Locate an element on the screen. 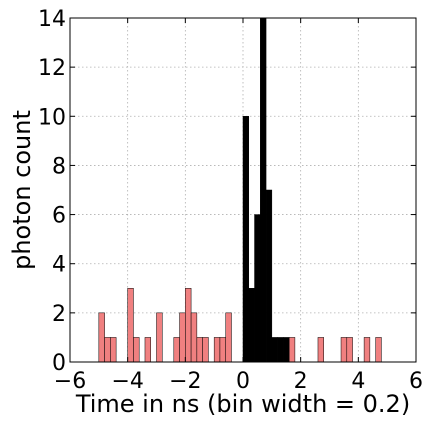 The height and width of the screenshot is (422, 427). y-tick-label: 10 is located at coordinates (52, 117).